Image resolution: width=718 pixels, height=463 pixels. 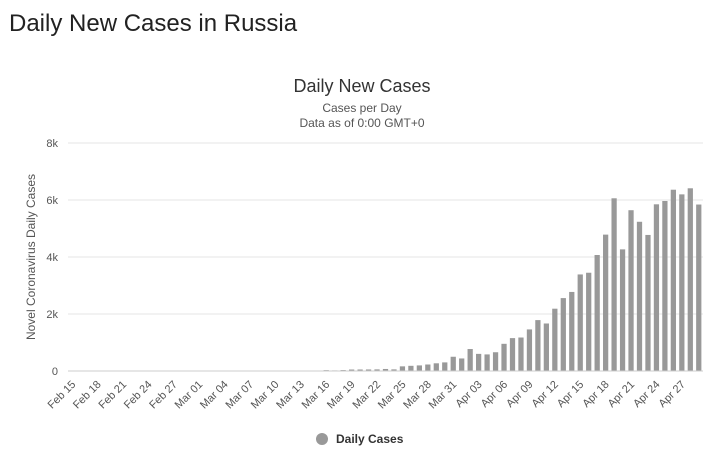 What do you see at coordinates (443, 395) in the screenshot?
I see `x-tick-label: Mar 31` at bounding box center [443, 395].